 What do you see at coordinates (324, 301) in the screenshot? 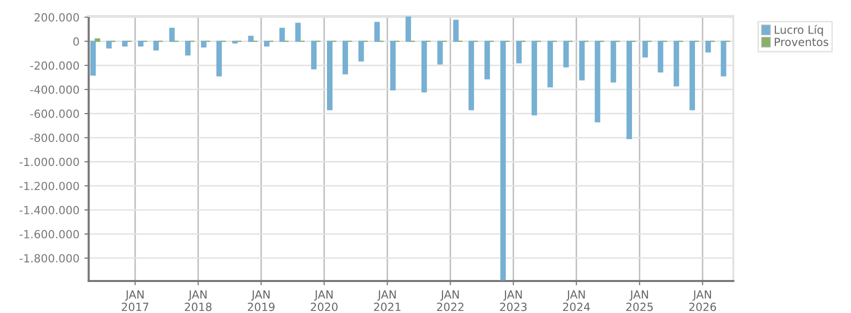
I see `x-tick-label: JAN 2020` at bounding box center [324, 301].